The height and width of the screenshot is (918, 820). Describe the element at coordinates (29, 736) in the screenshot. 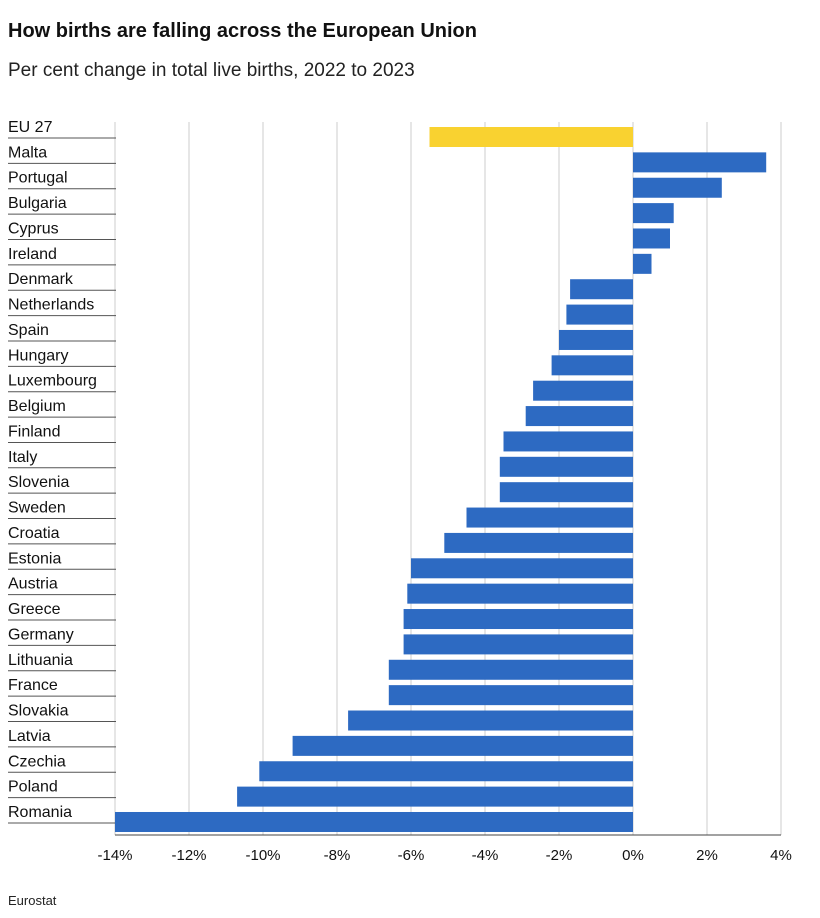

I see `category-label: Latvia` at that location.